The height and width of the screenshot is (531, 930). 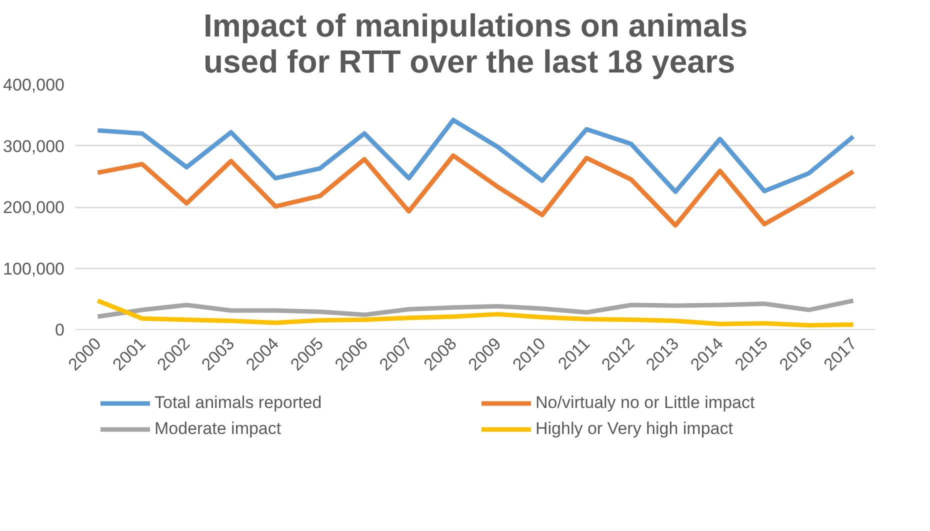 I want to click on legend-label: Total animals reported, so click(x=238, y=402).